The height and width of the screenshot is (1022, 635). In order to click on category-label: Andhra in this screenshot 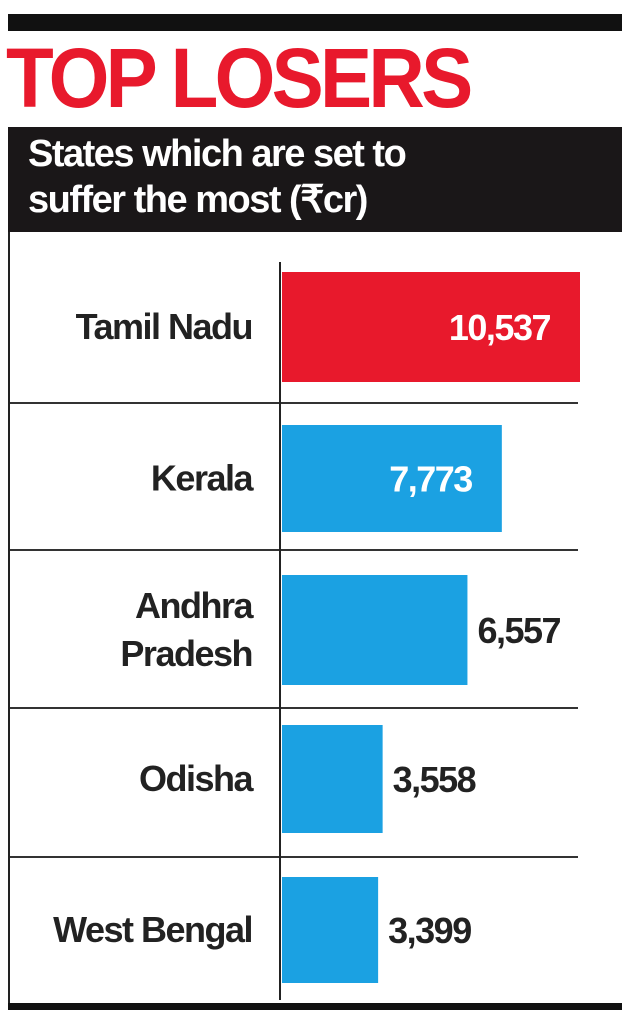, I will do `click(194, 605)`.